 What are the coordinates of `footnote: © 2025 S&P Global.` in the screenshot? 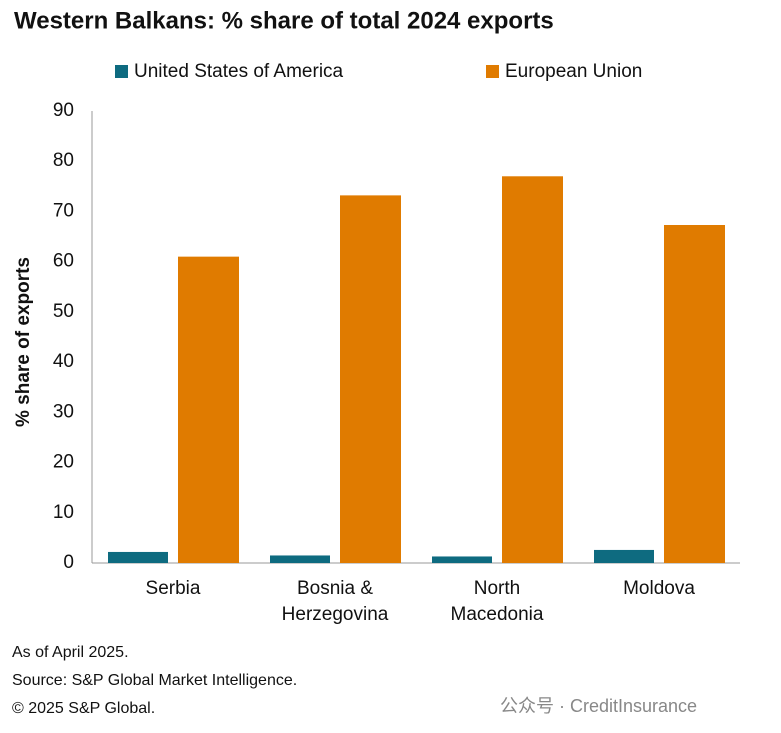 It's located at (84, 708).